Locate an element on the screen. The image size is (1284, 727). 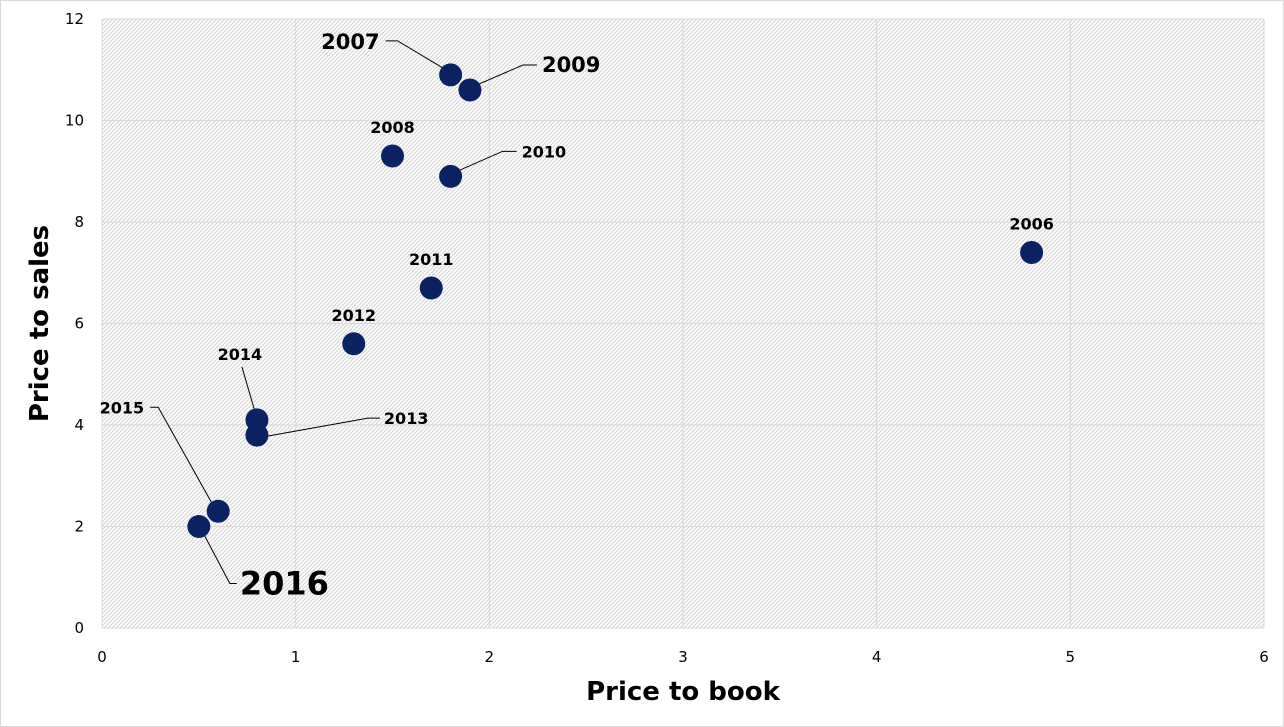
leader-line-2016 is located at coordinates (219, 557).